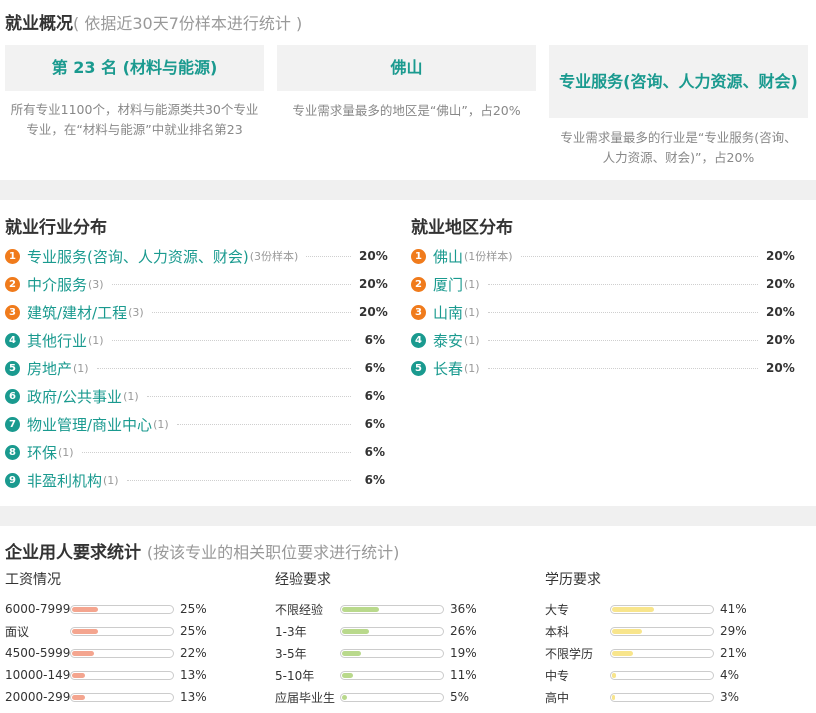 The image size is (816, 713). I want to click on requirement-percent: 5%, so click(460, 697).